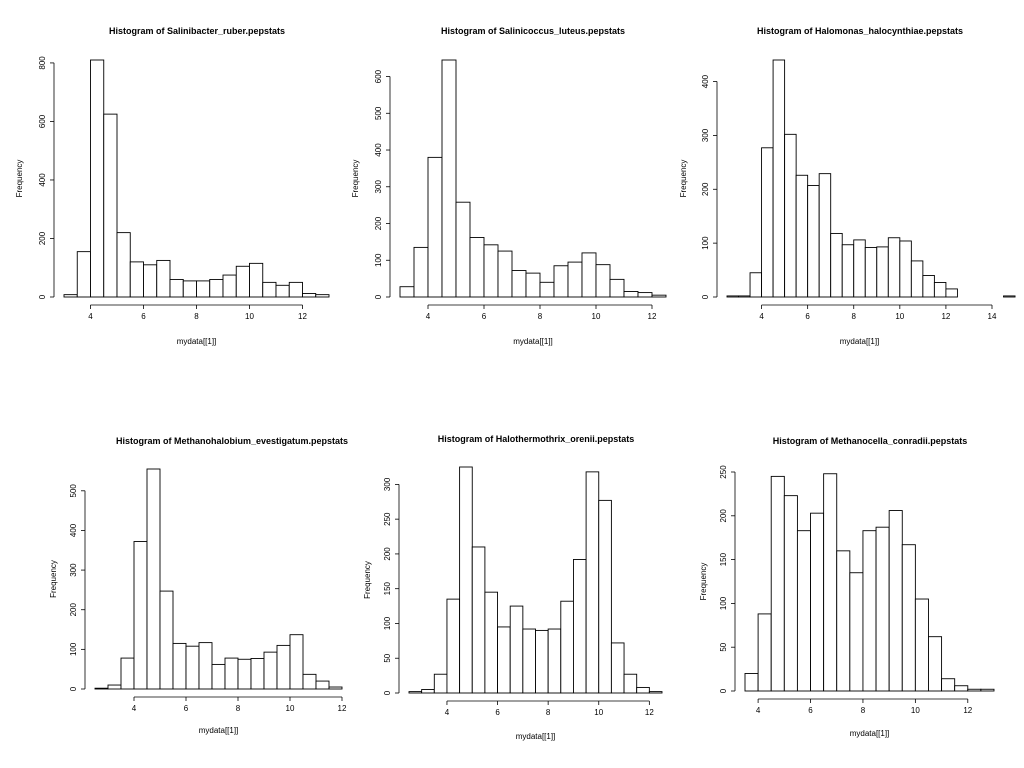 This screenshot has height=768, width=1024. I want to click on x-tick-label: 12, so click(652, 316).